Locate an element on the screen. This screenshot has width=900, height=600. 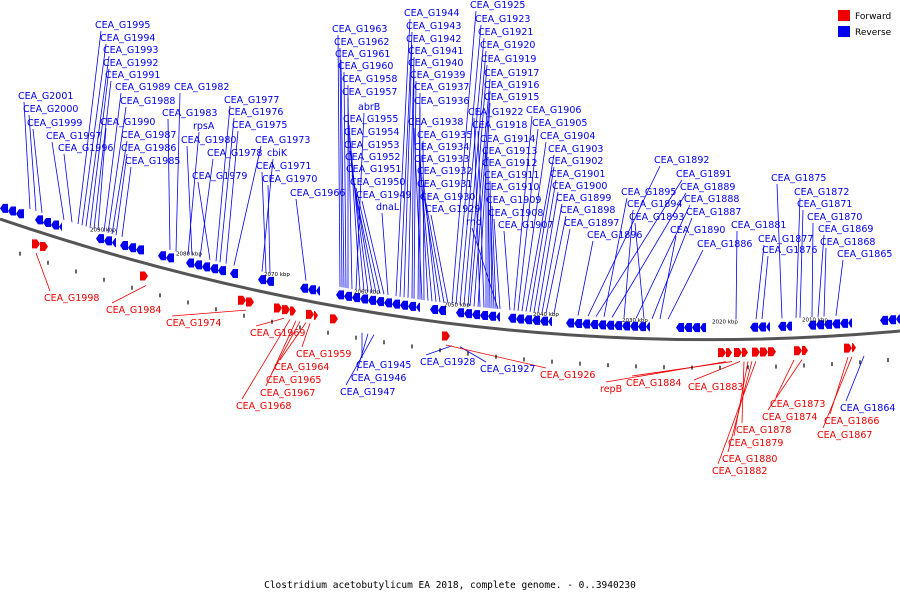
reverse-gene-label: CEA_G1903 is located at coordinates (575, 149).